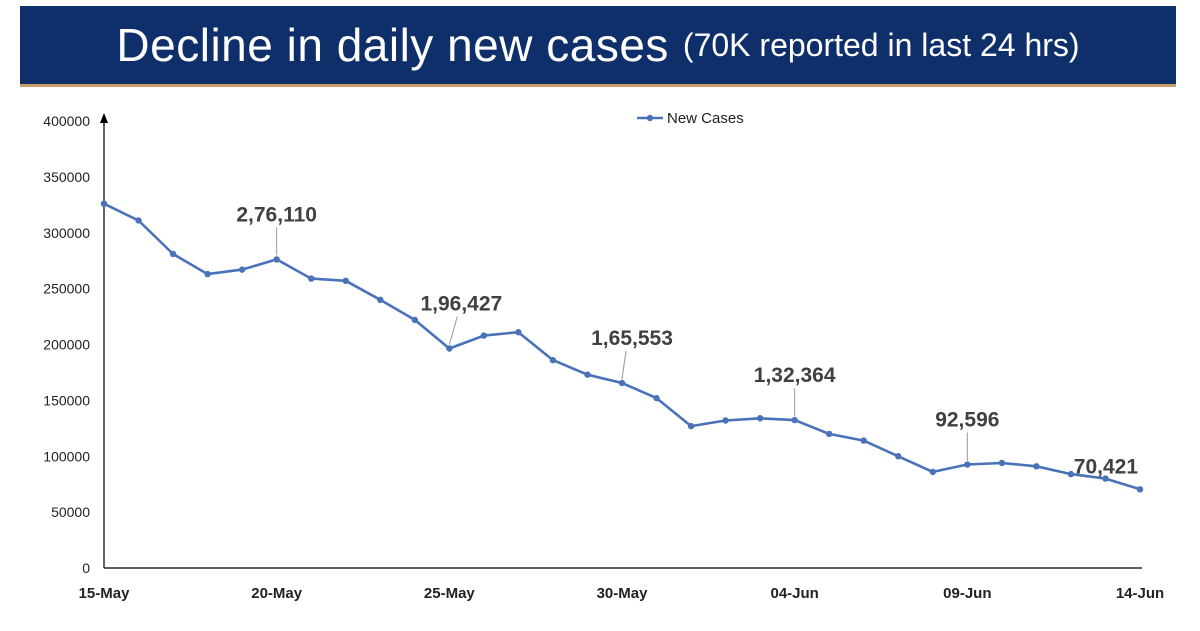 The image size is (1200, 631). I want to click on legend: New Cases, so click(690, 118).